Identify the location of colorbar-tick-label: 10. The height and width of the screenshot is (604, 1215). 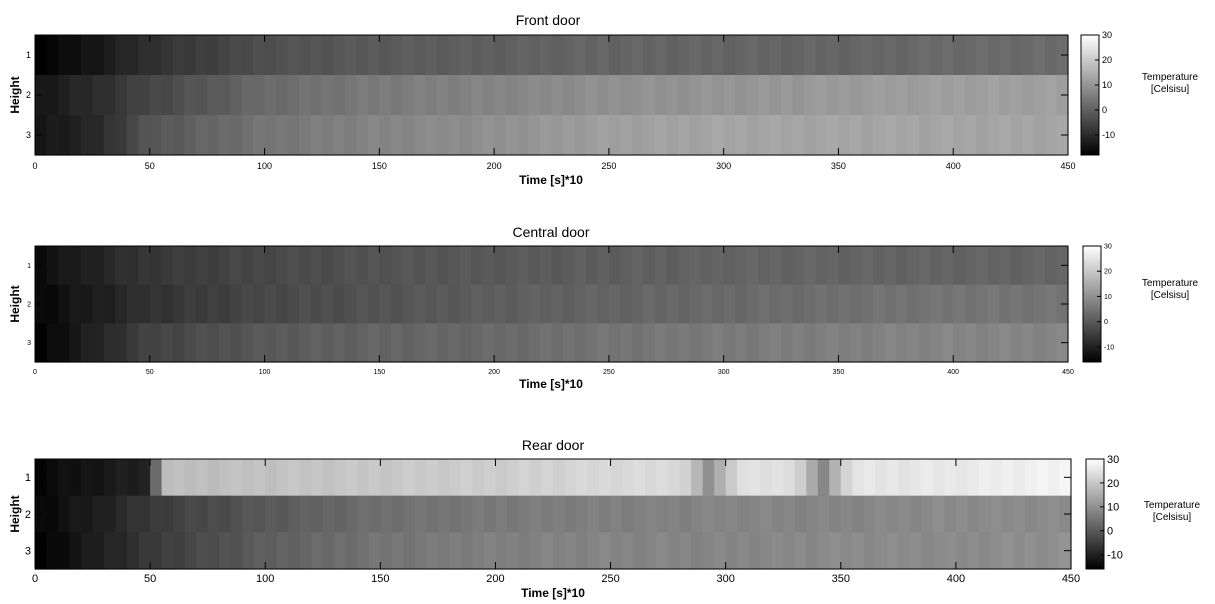
(1108, 297).